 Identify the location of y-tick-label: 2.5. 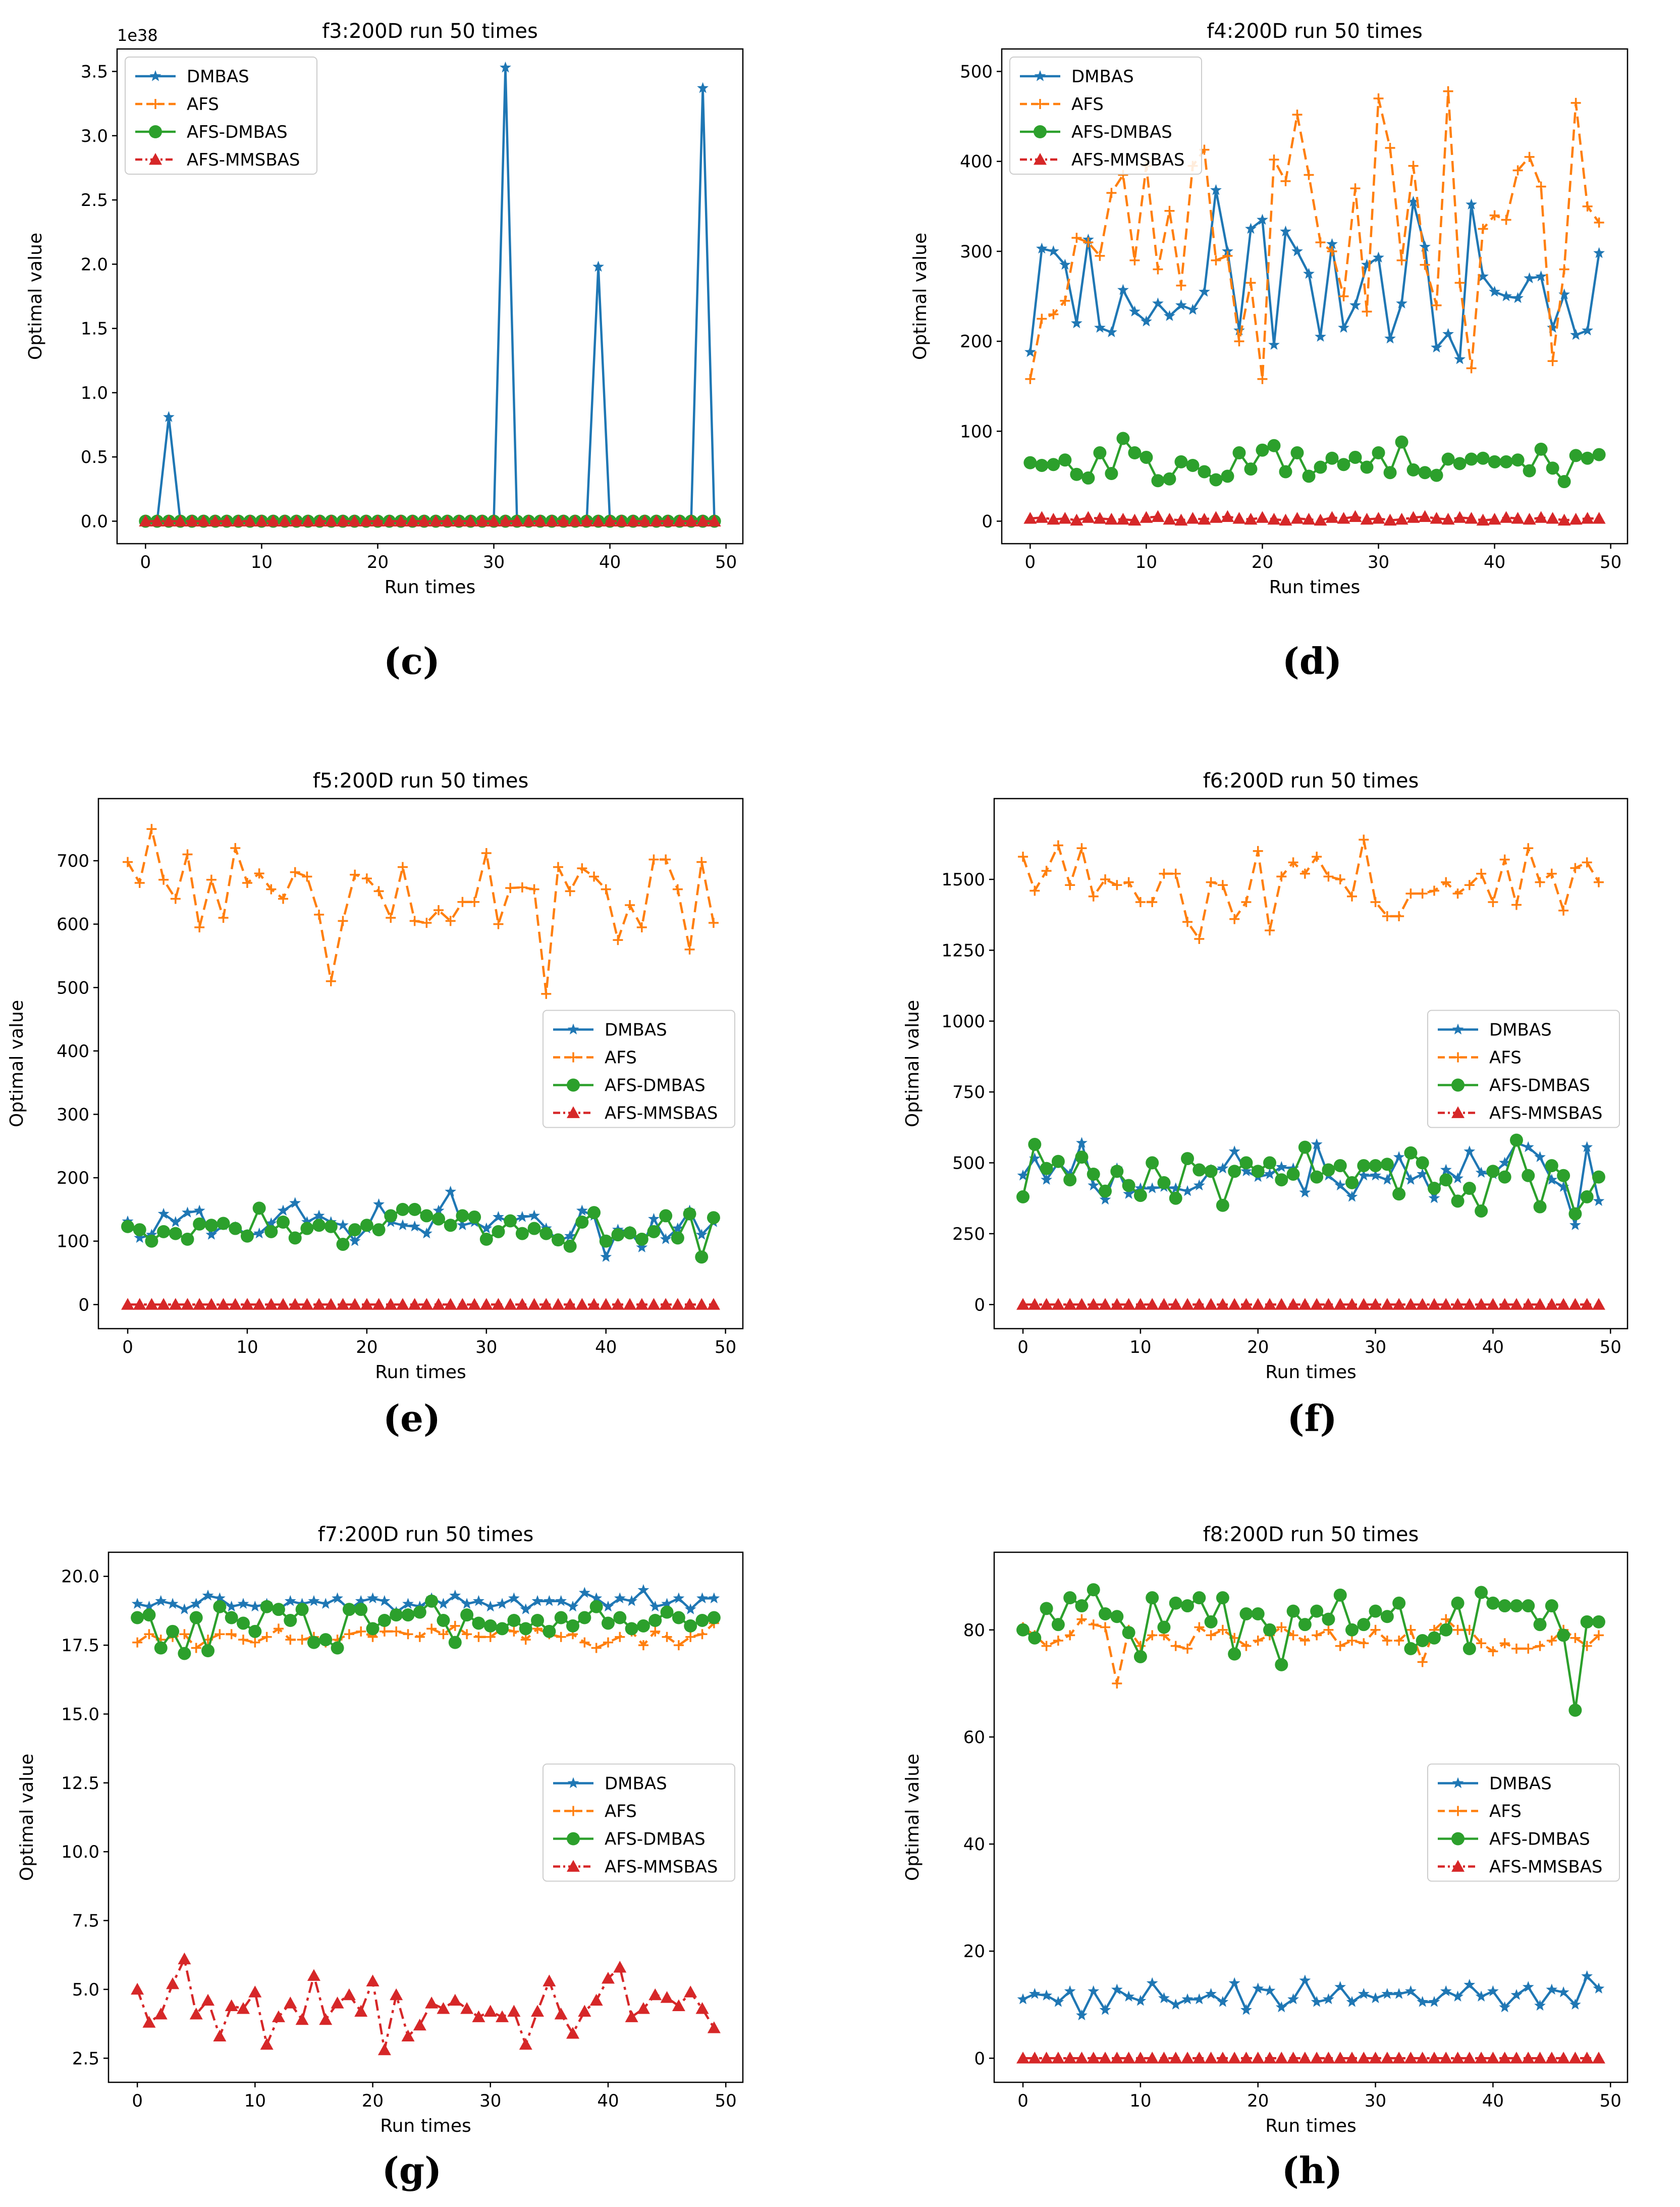
(85, 2058).